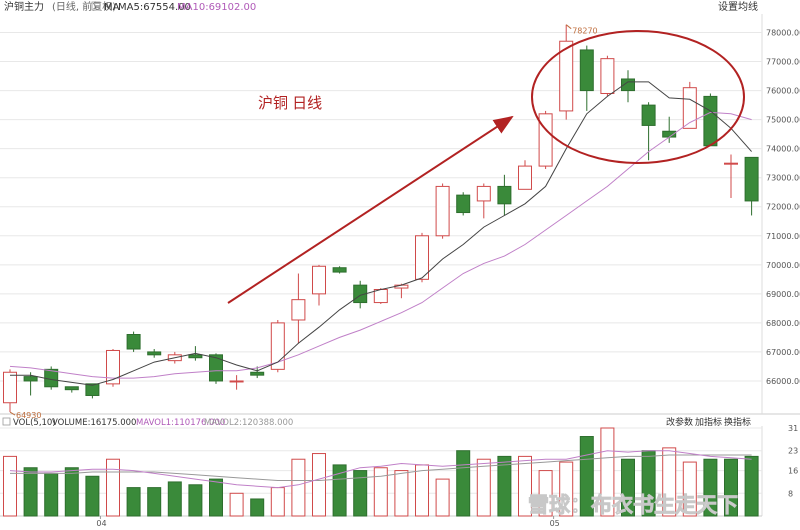  What do you see at coordinates (24, 6) in the screenshot?
I see `symbol-title: 沪铜主力` at bounding box center [24, 6].